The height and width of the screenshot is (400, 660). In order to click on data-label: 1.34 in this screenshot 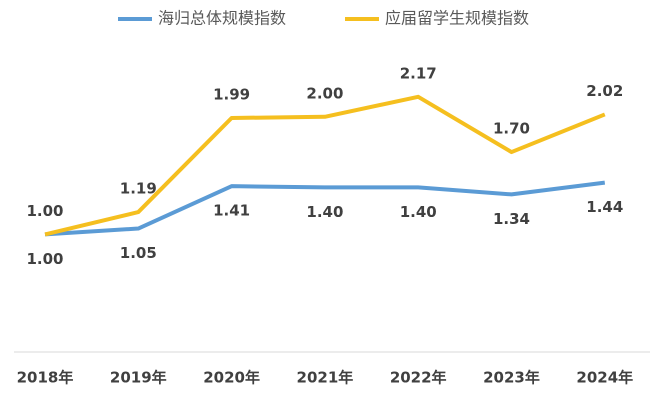, I will do `click(511, 219)`.